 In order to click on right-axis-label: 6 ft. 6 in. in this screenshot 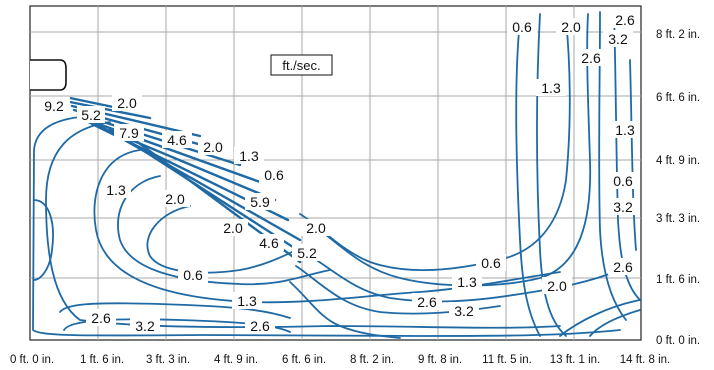, I will do `click(678, 98)`.